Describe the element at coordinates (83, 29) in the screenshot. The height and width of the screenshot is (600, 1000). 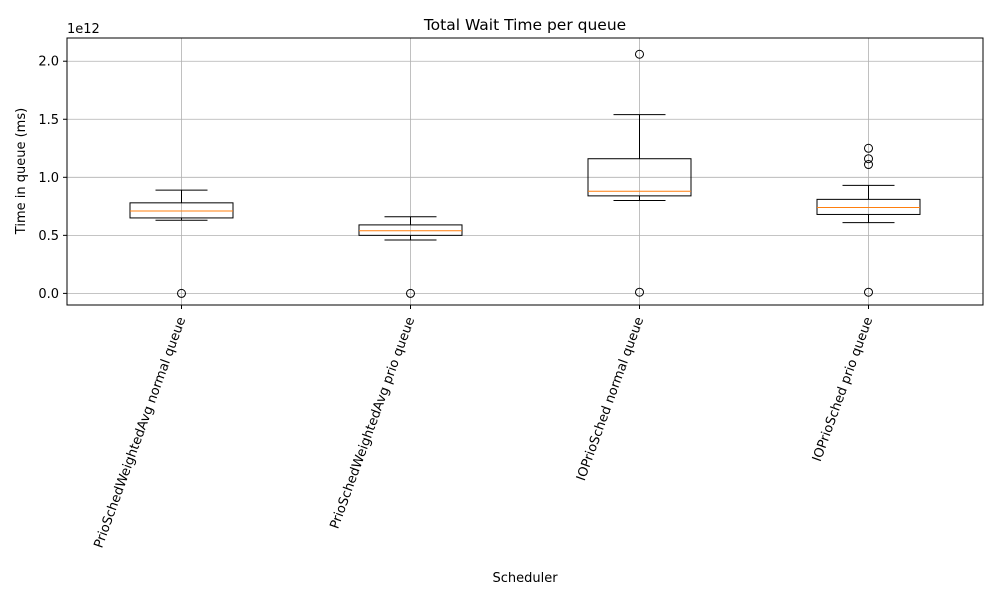
I see `y-offset-text: 1e12` at that location.